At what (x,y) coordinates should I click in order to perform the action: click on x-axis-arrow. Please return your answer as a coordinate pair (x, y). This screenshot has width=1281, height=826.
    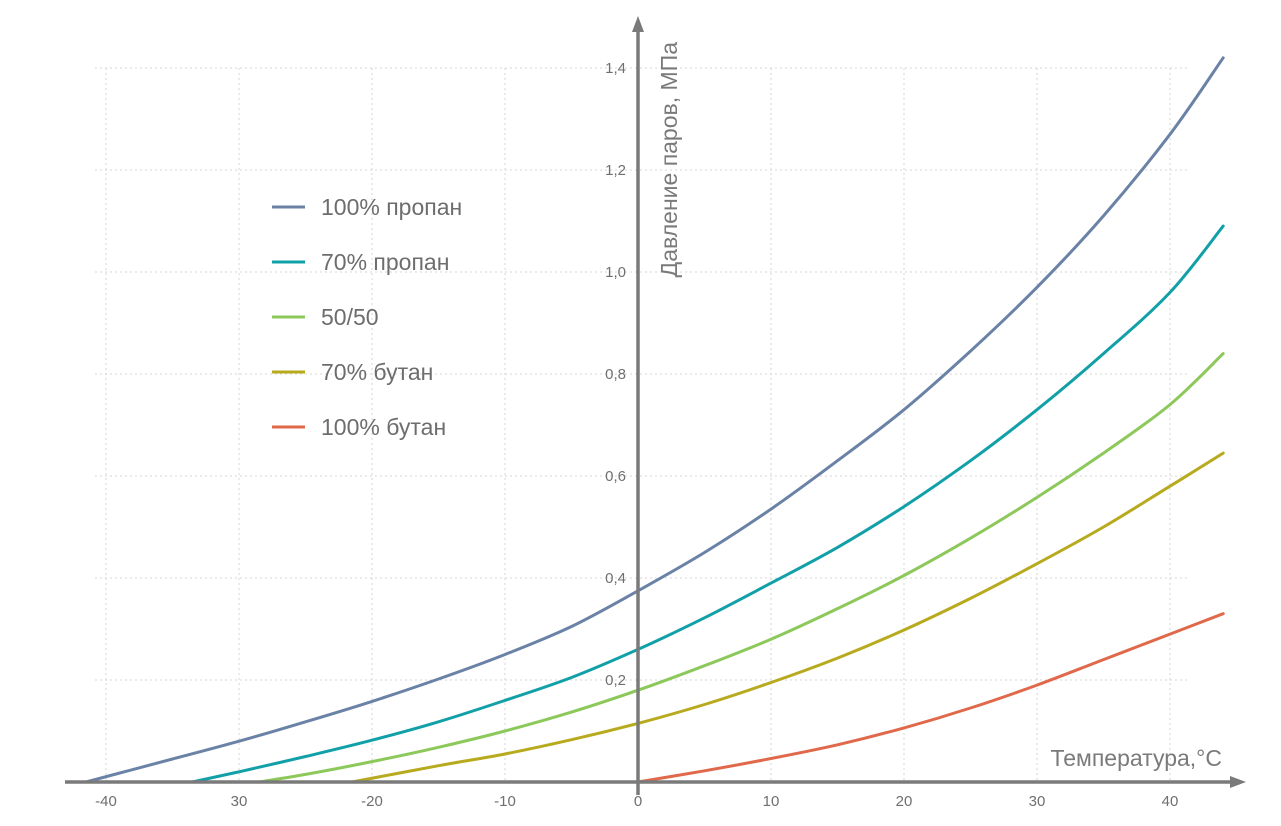
    Looking at the image, I should click on (1238, 782).